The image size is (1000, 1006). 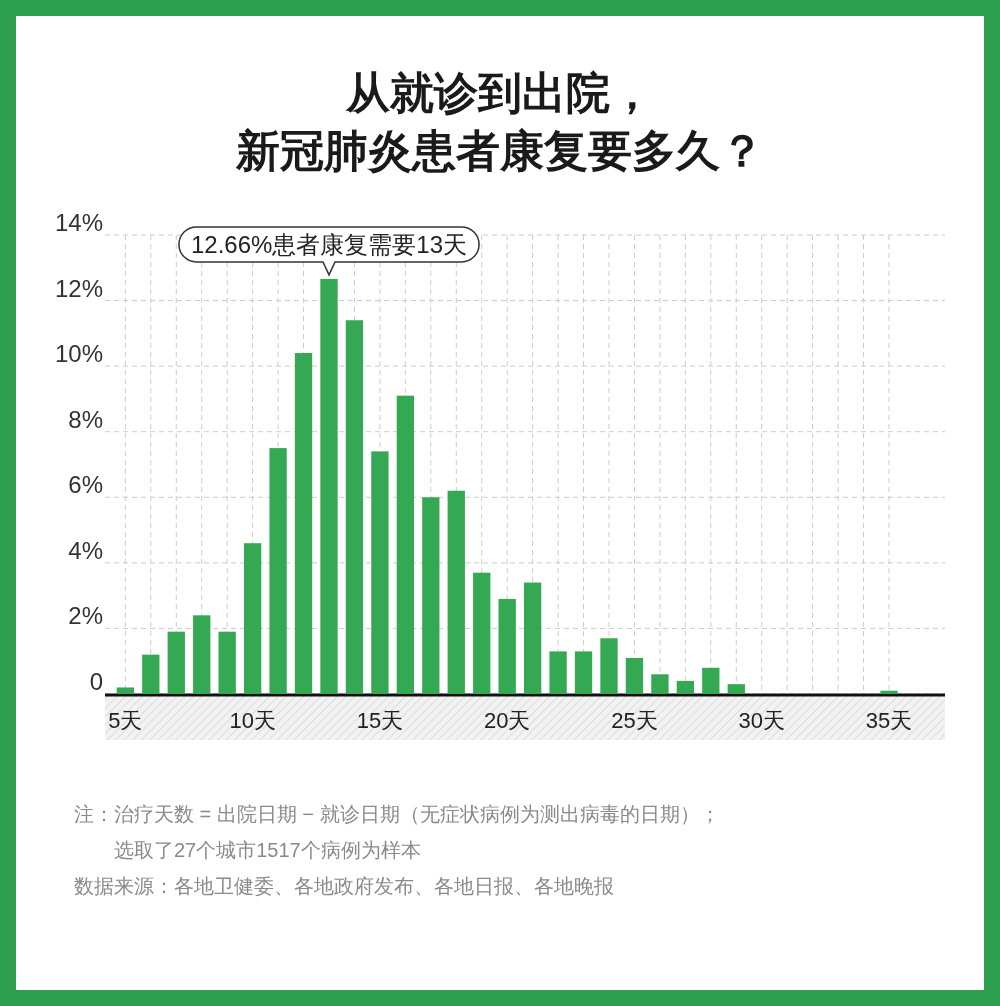 I want to click on text: 注：治疗天数 = 出院日期 − 就诊日期（无症状病例为测出病毒的日期）；选取了27个城市1517个病例为样本, so click(x=397, y=832).